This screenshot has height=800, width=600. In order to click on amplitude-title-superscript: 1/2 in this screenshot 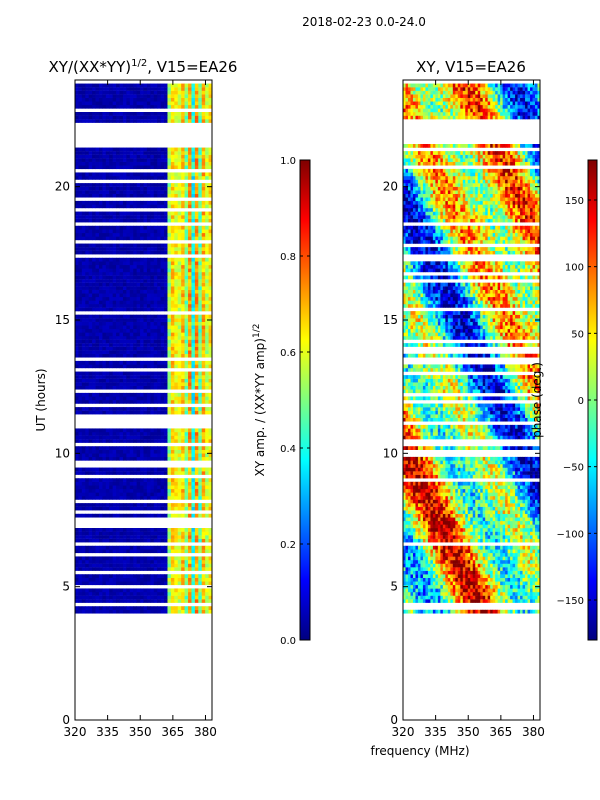, I will do `click(139, 63)`.